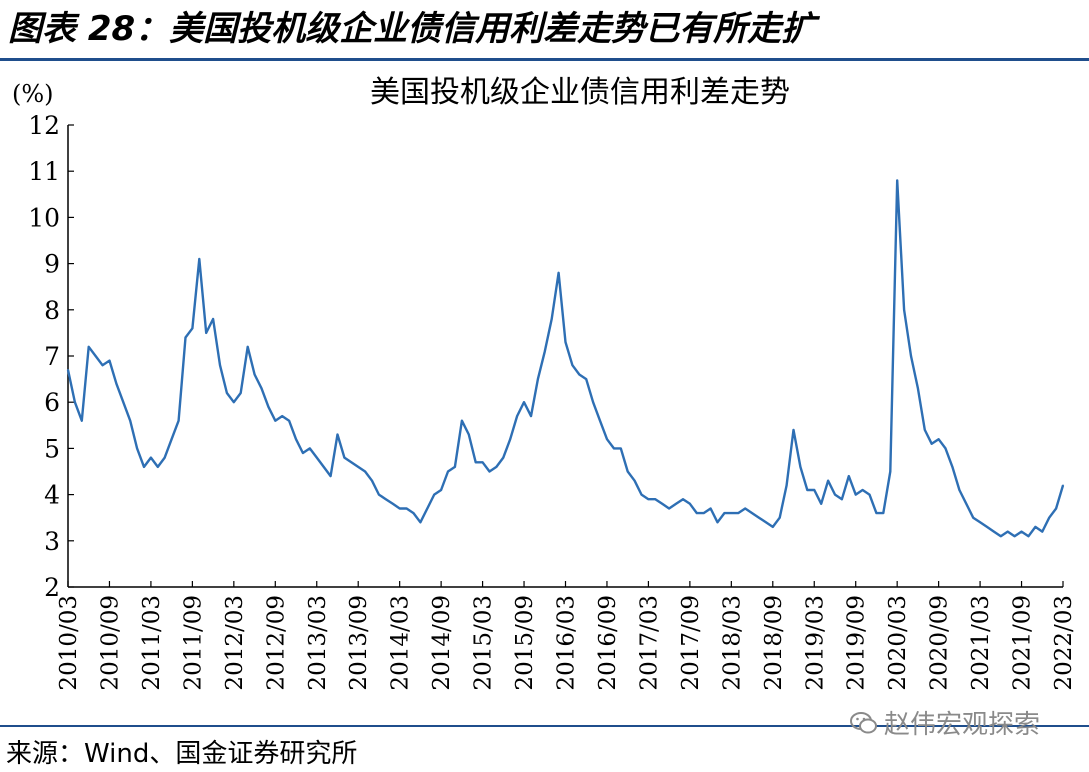  I want to click on x-tick-label: 2014/09, so click(442, 643).